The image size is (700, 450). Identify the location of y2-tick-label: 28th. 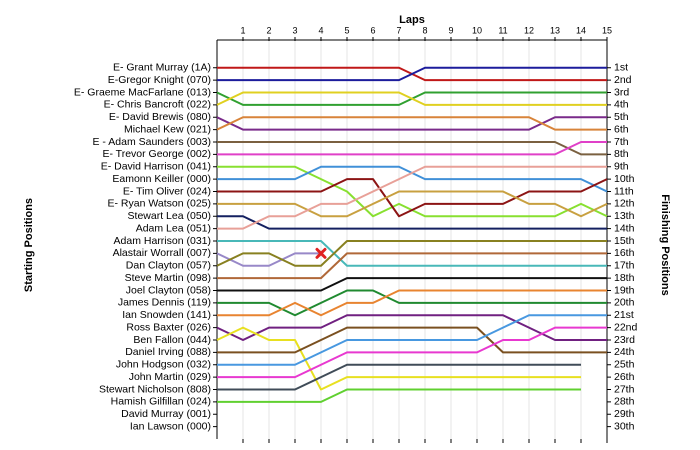
(624, 402).